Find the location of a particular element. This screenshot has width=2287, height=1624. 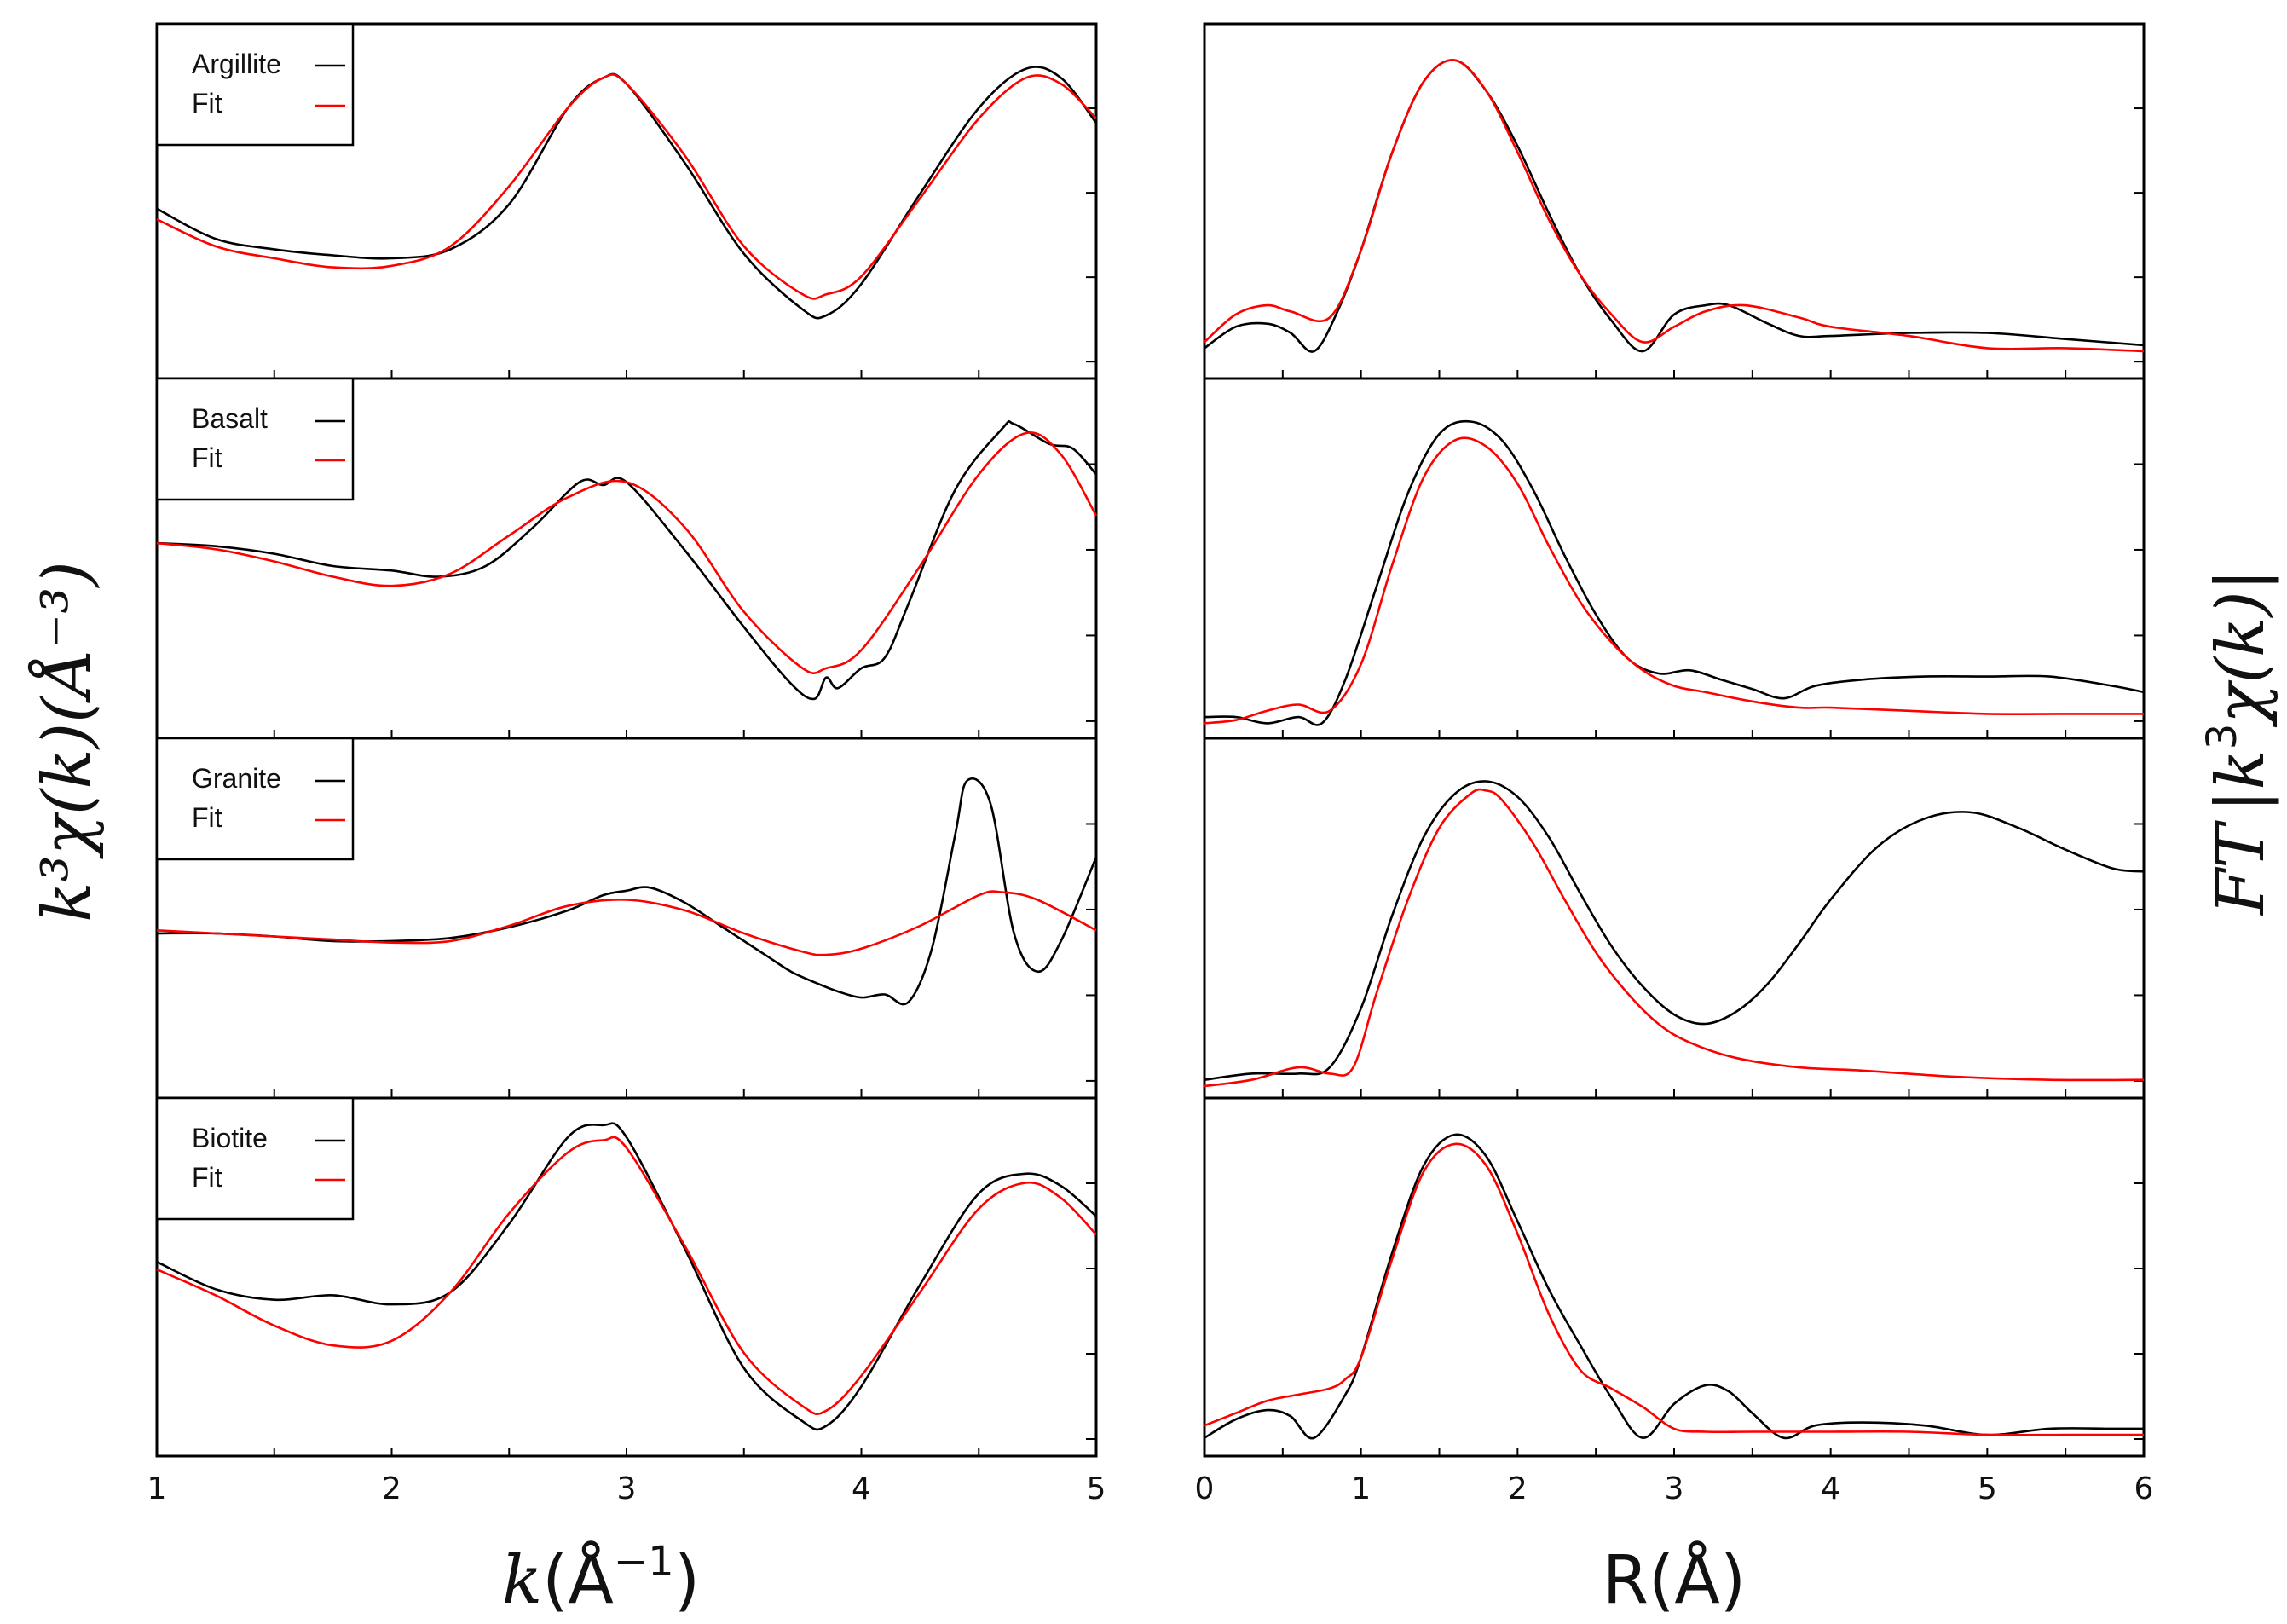

r-x-tick-labels: 0 1 2 3 4 5 6 is located at coordinates (1675, 1488).